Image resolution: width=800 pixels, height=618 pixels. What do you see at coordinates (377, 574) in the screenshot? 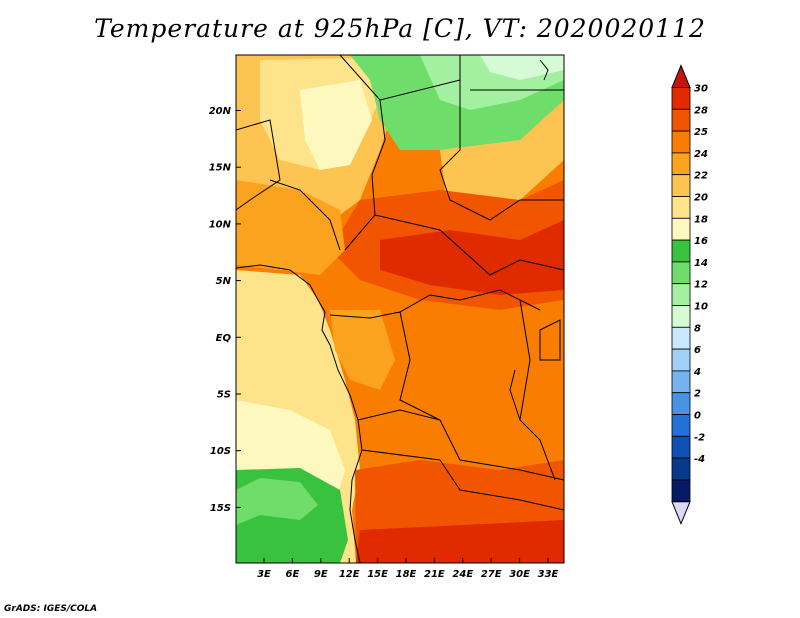
I see `lon-tick-label: 15E` at bounding box center [377, 574].